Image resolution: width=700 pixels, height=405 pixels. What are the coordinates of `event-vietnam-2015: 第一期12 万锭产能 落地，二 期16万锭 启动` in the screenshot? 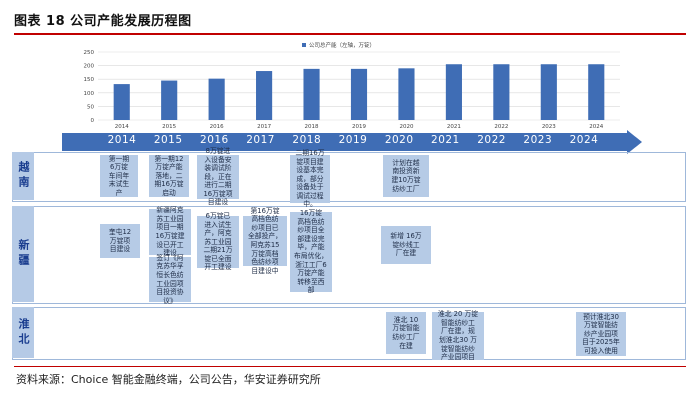 It's located at (169, 176).